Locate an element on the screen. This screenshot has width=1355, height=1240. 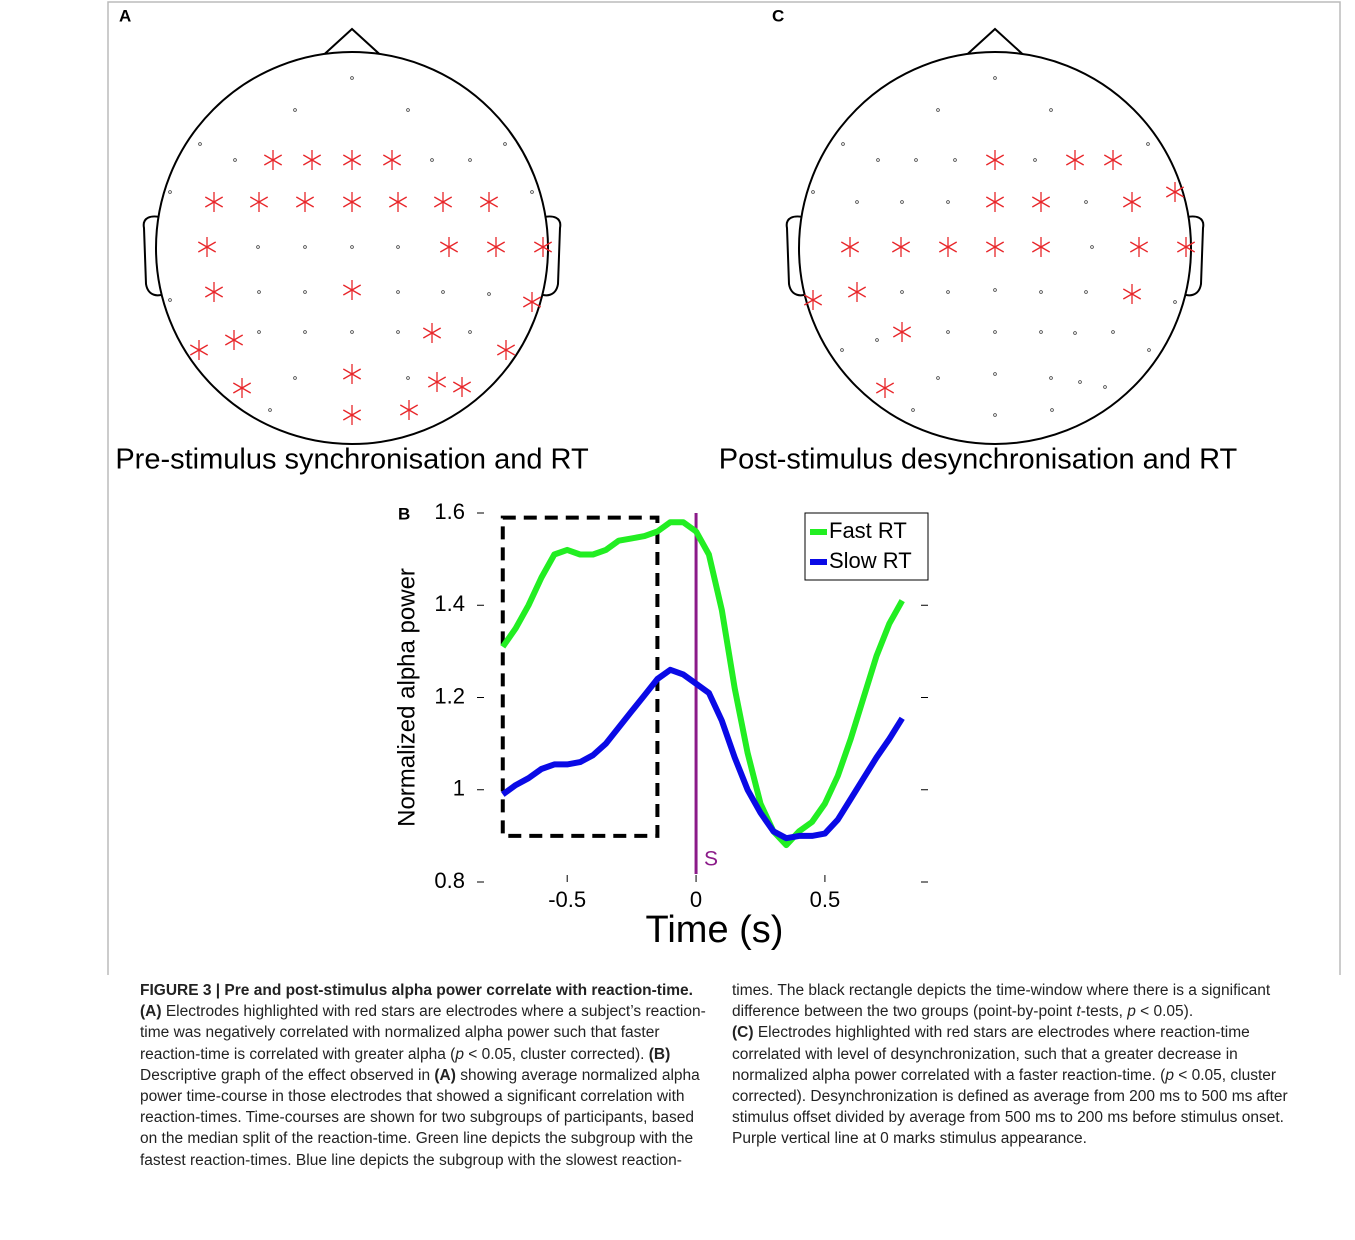
y-tick-label: 1.4 is located at coordinates (449, 603).